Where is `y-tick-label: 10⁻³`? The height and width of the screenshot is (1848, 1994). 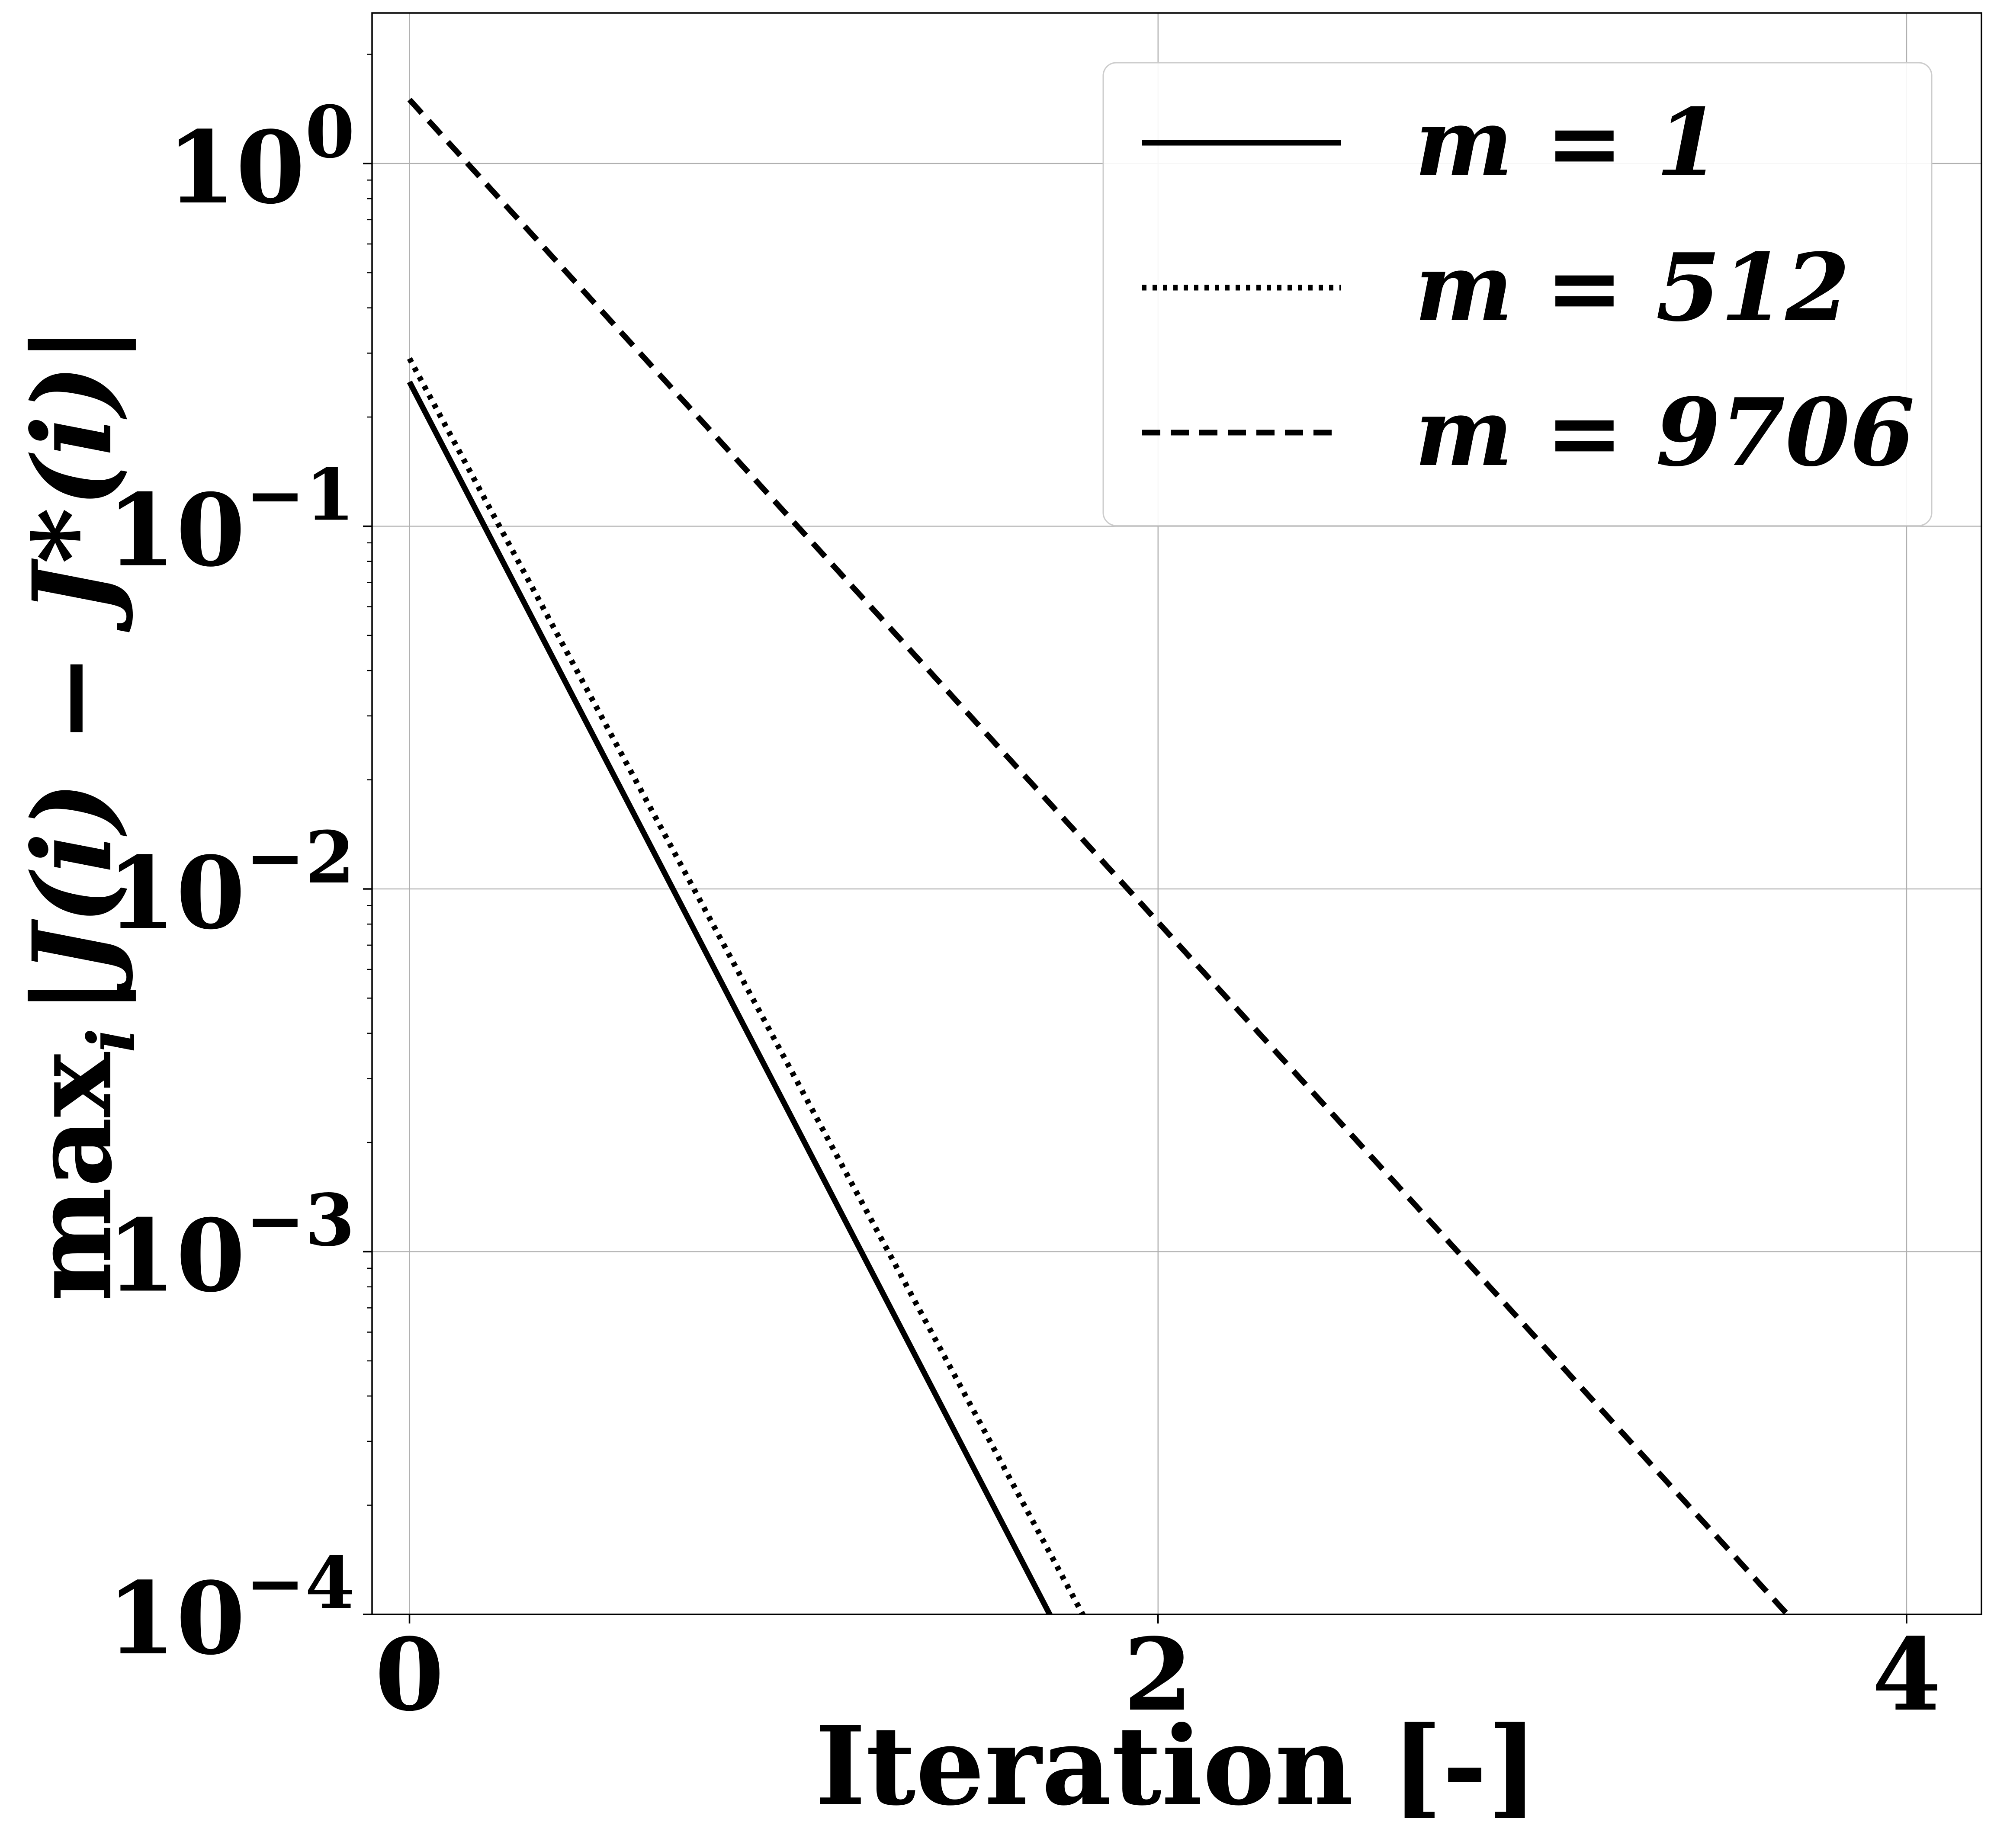 y-tick-label: 10⁻³ is located at coordinates (231, 1246).